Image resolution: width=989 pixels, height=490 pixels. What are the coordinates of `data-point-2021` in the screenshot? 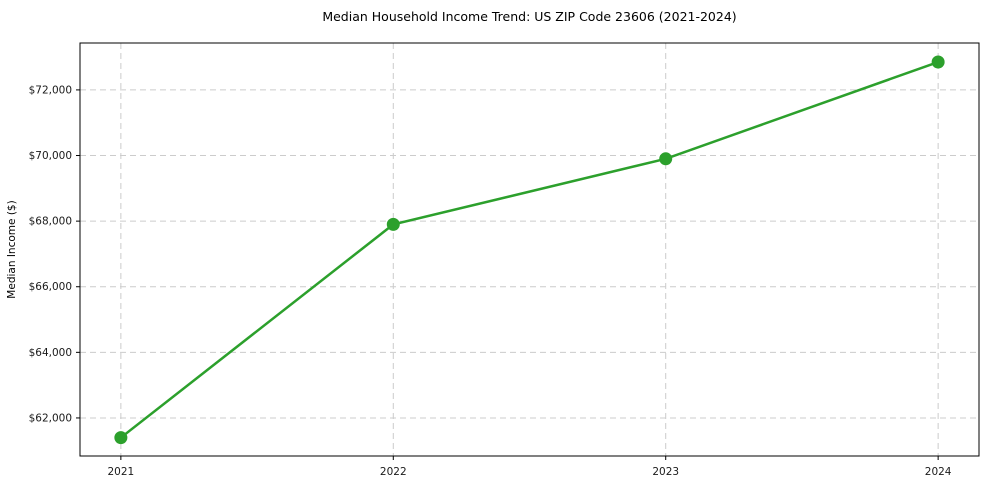 It's located at (121, 438).